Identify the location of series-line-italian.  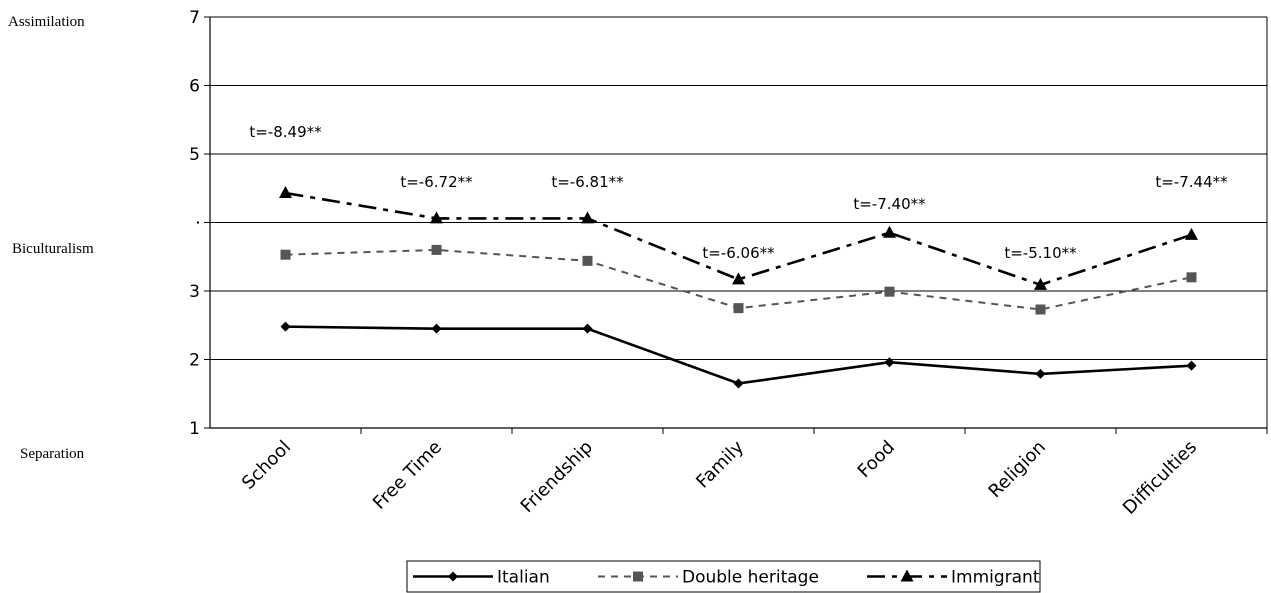
(738, 355).